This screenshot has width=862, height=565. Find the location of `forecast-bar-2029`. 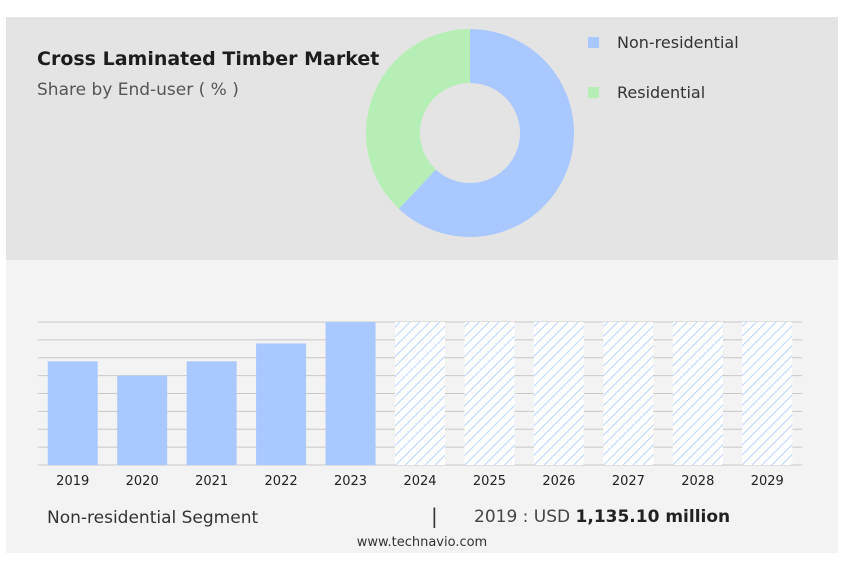

forecast-bar-2029 is located at coordinates (767, 393).